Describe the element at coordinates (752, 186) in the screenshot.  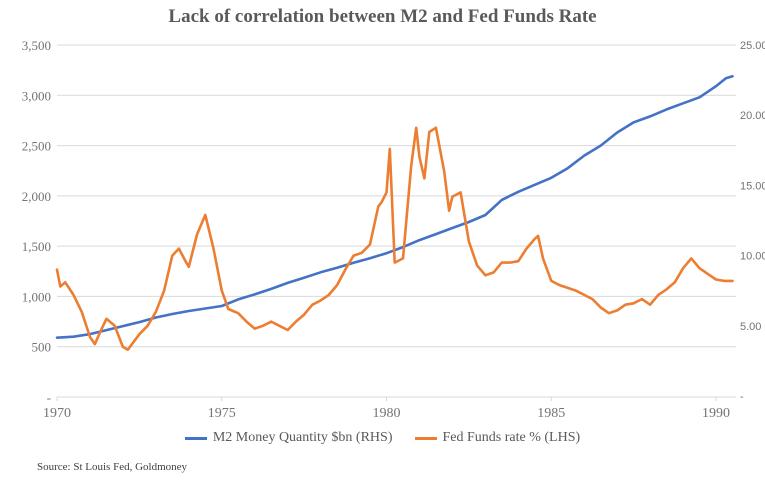
I see `right-tick-label: 15.00` at that location.